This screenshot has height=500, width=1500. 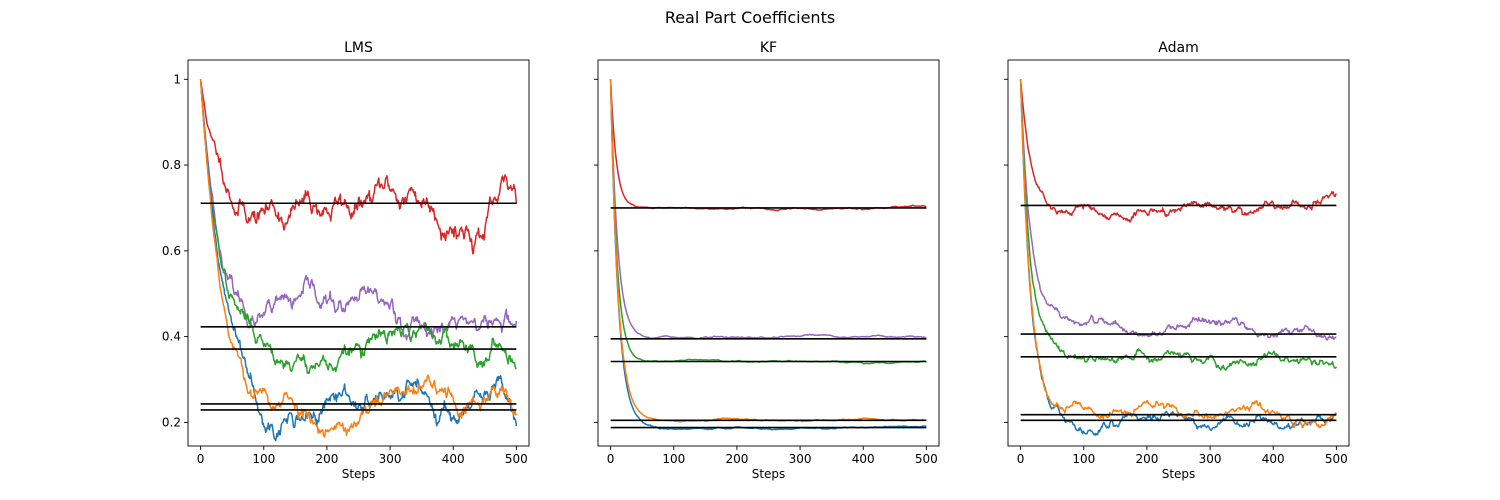 What do you see at coordinates (177, 79) in the screenshot?
I see `y-tick-label: 1` at bounding box center [177, 79].